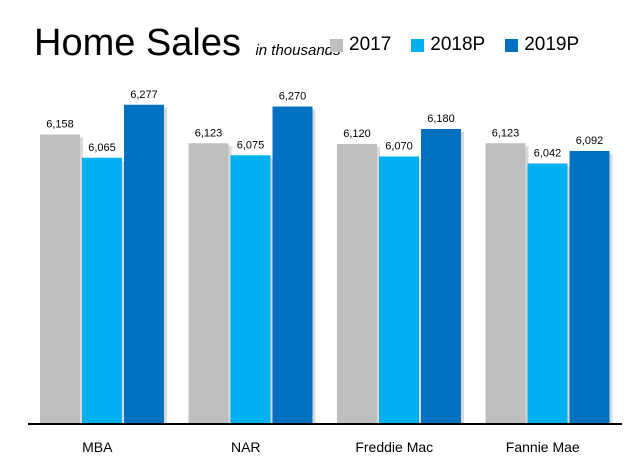 This screenshot has height=473, width=630. I want to click on category-label: Fannie Mae, so click(543, 447).